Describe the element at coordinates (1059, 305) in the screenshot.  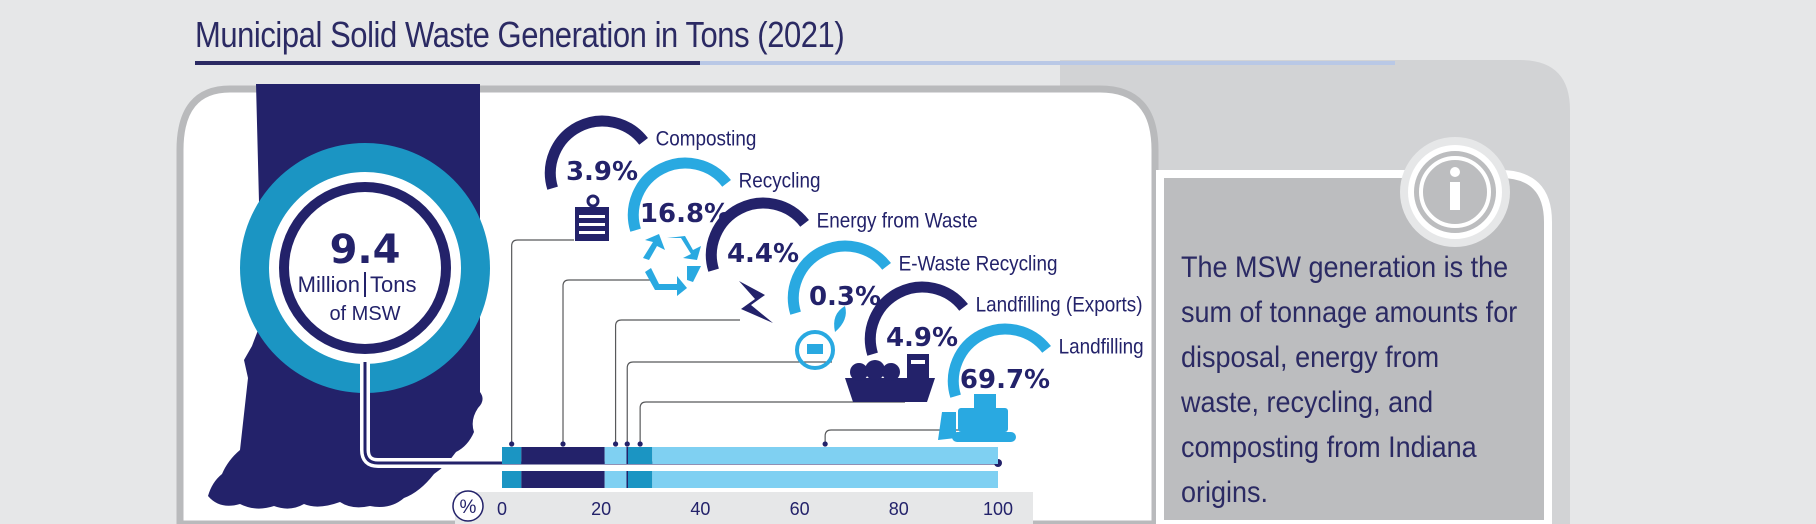
I see `category-label-5: Landfilling (Exports)` at that location.